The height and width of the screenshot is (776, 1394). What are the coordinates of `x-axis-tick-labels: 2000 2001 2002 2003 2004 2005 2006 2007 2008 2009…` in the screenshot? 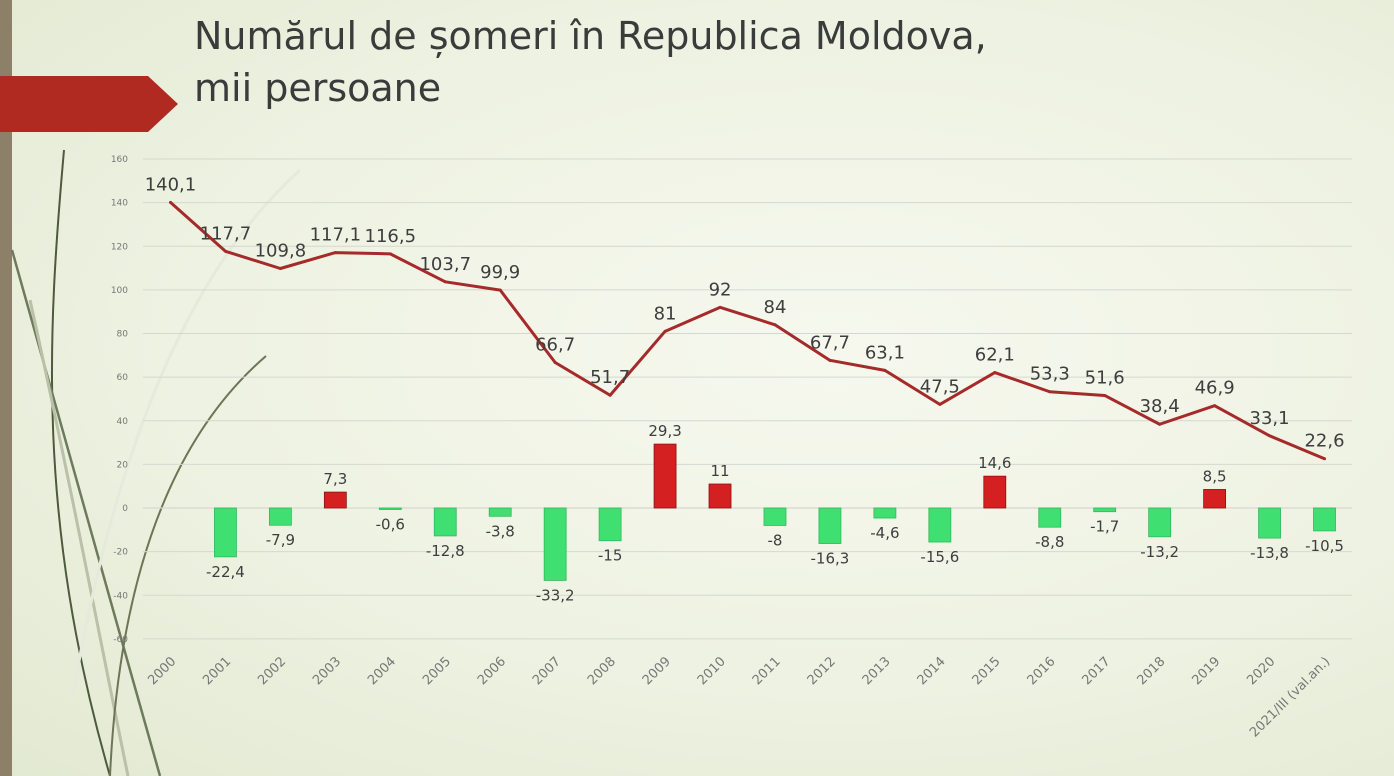 It's located at (739, 697).